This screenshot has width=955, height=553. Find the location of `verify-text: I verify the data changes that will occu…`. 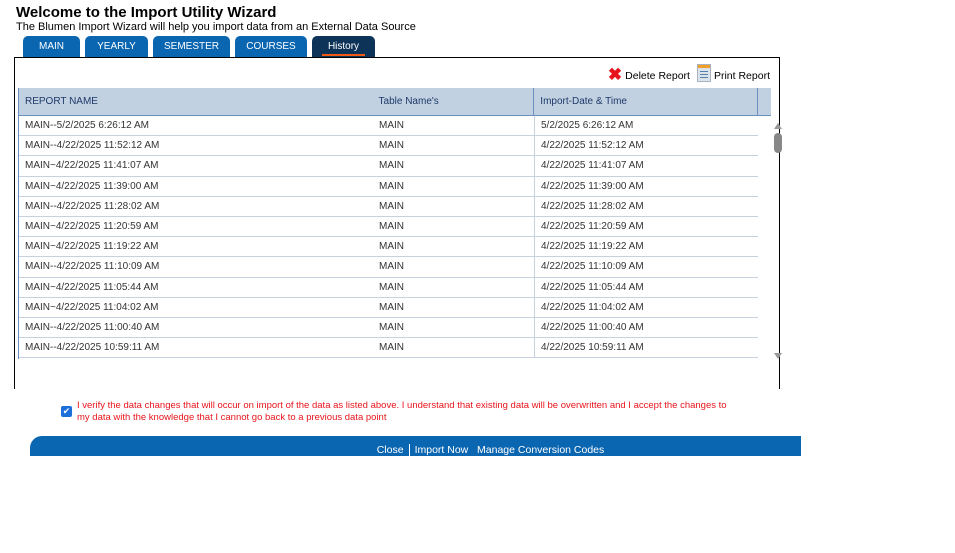

verify-text: I verify the data changes that will occu… is located at coordinates (402, 411).